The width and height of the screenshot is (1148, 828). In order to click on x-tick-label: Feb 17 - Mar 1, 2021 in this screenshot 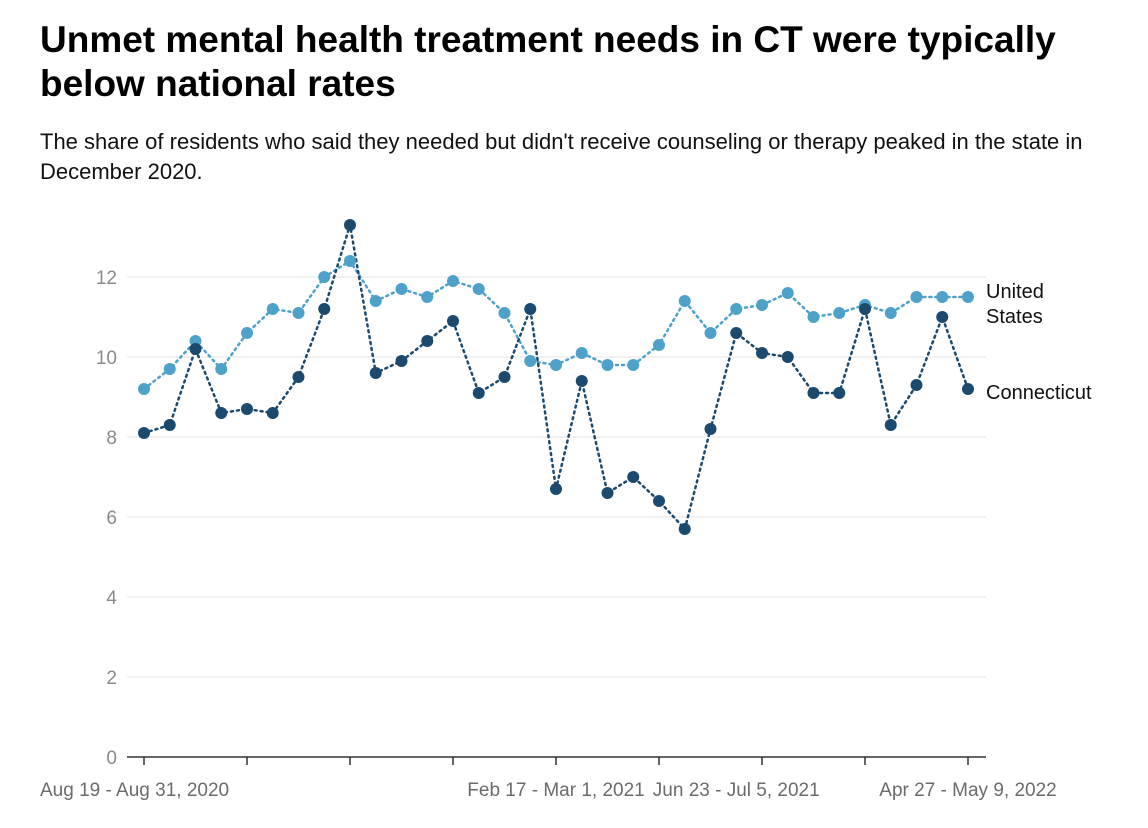, I will do `click(555, 790)`.